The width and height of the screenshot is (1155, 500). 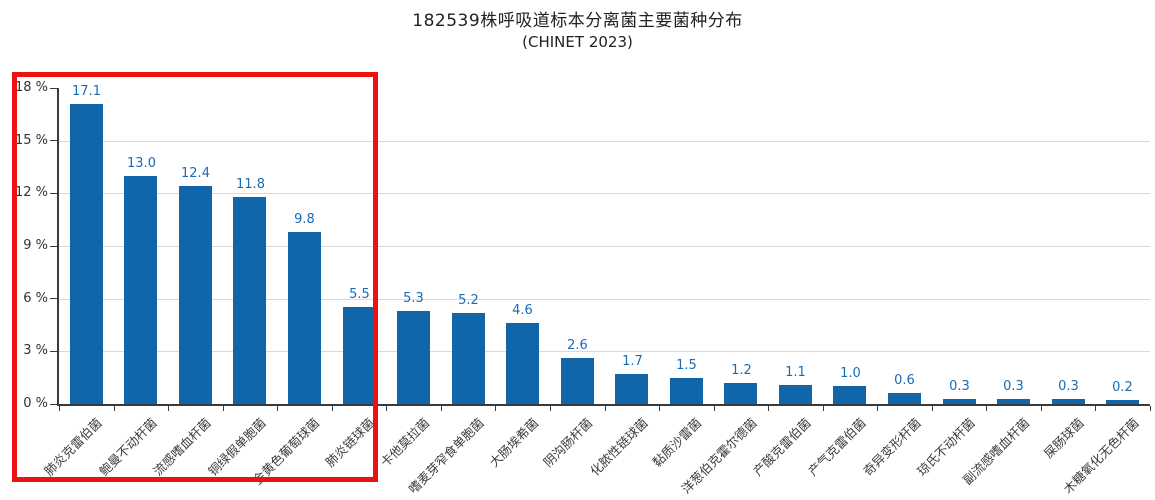 What do you see at coordinates (741, 370) in the screenshot?
I see `bar-value-label: 1.2` at bounding box center [741, 370].